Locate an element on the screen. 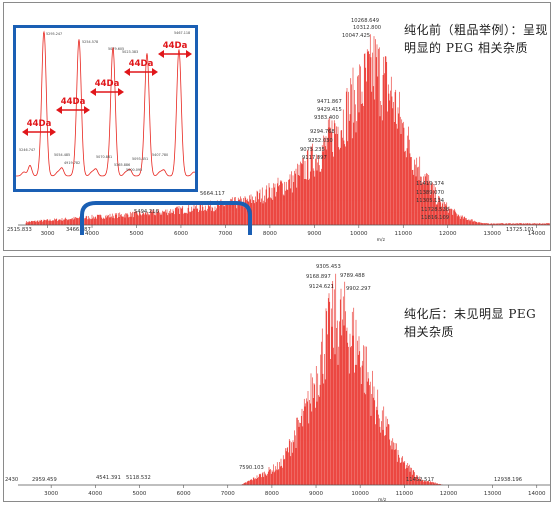 Image resolution: width=554 pixels, height=505 pixels. peak-label: 10268.649 is located at coordinates (365, 21).